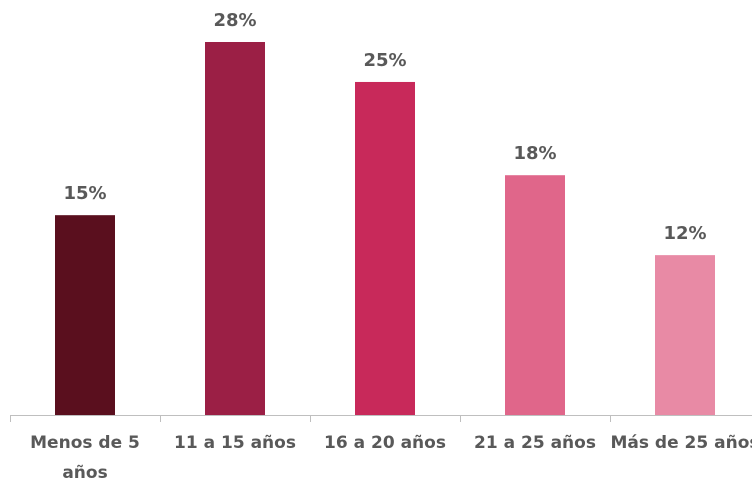 The image size is (752, 482). I want to click on x-tick-label: 16 a 20 años, so click(385, 443).